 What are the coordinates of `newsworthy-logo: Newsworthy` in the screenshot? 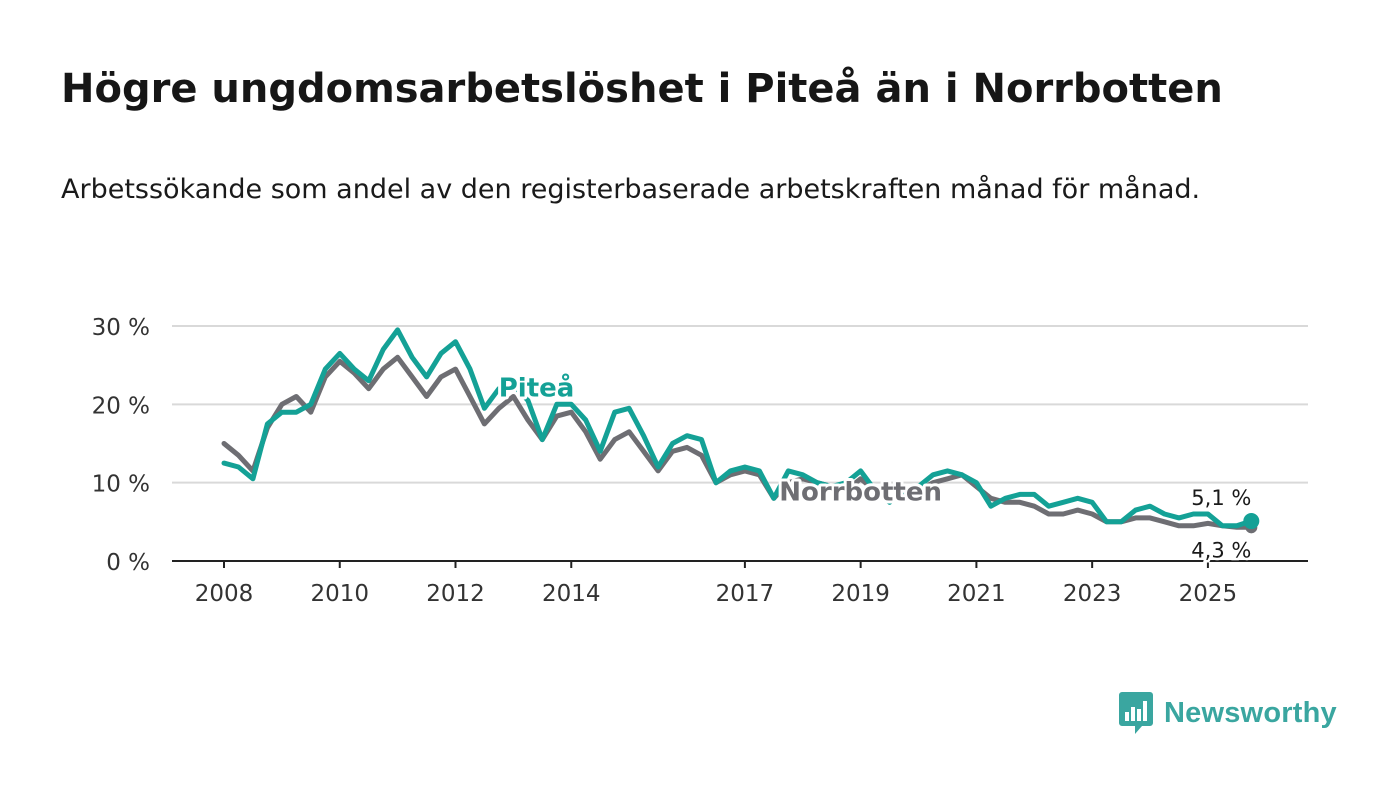 It's located at (1227, 713).